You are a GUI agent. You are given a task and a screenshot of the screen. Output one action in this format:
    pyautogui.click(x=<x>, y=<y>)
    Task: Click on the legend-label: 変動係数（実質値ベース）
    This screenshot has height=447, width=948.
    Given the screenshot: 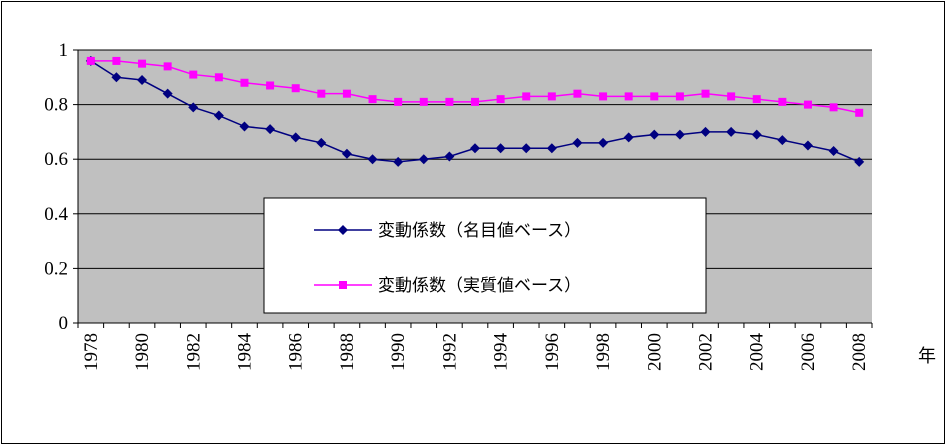 What is the action you would take?
    pyautogui.click(x=479, y=286)
    